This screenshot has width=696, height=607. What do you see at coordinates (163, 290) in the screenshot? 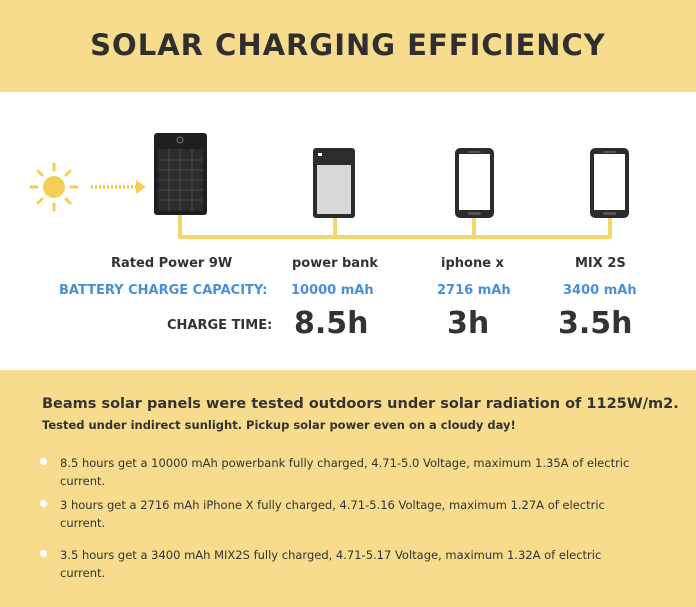
I see `capacity-label: BATTERY CHARGE CAPACITY:` at bounding box center [163, 290].